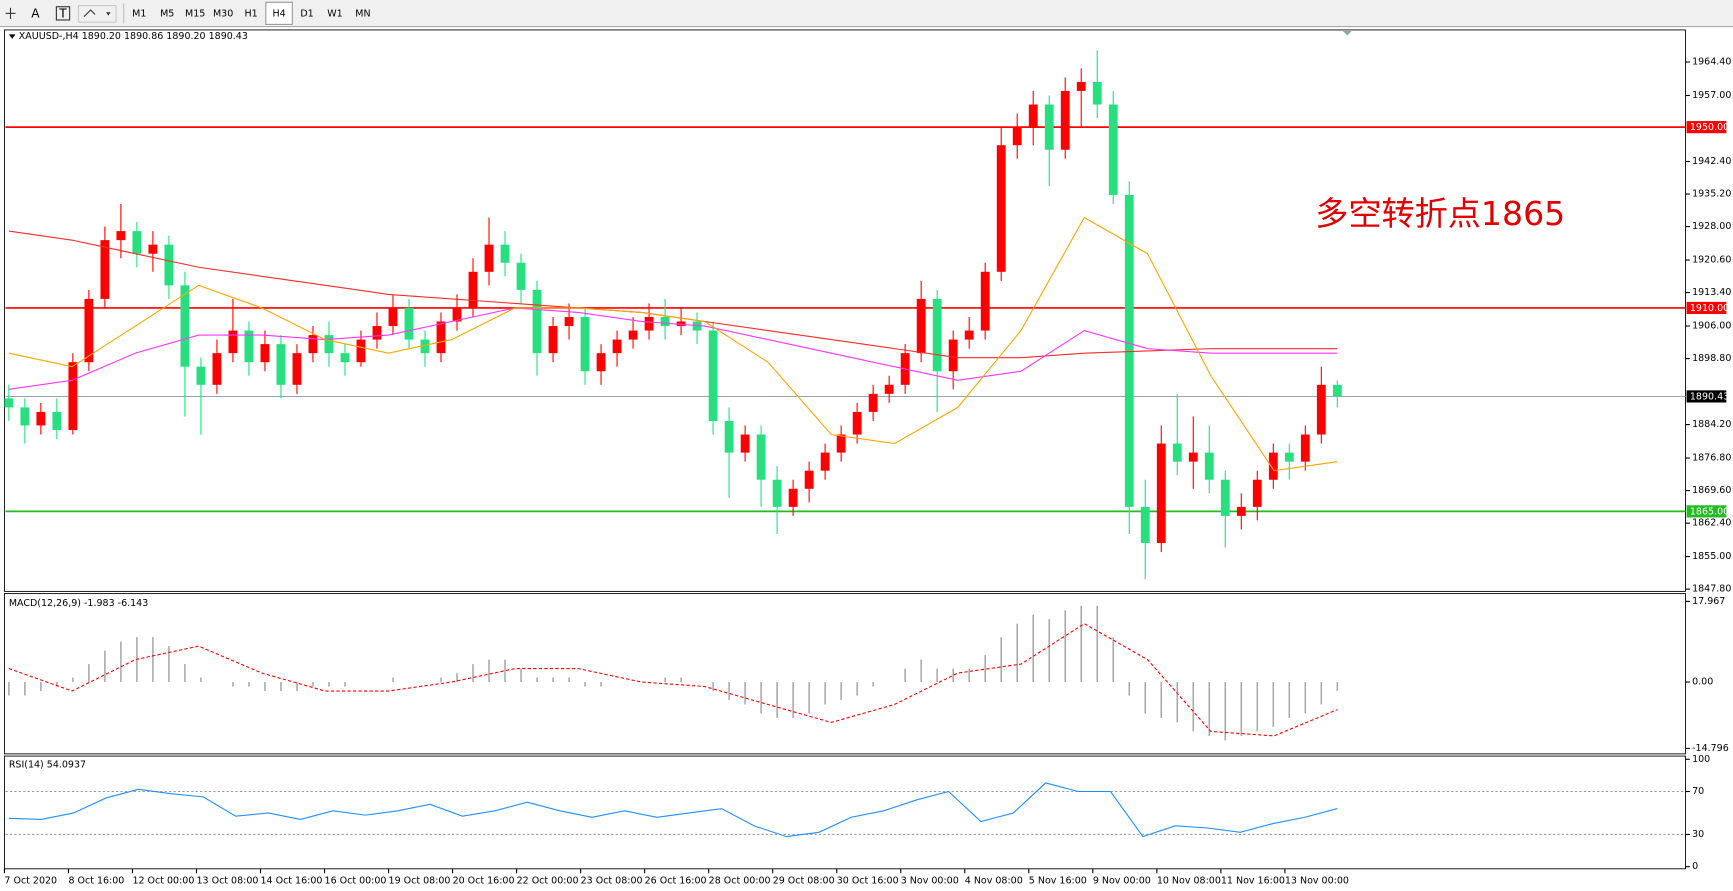 This screenshot has width=1733, height=891. What do you see at coordinates (484, 880) in the screenshot?
I see `x-tick-label: 20 Oct 16:00` at bounding box center [484, 880].